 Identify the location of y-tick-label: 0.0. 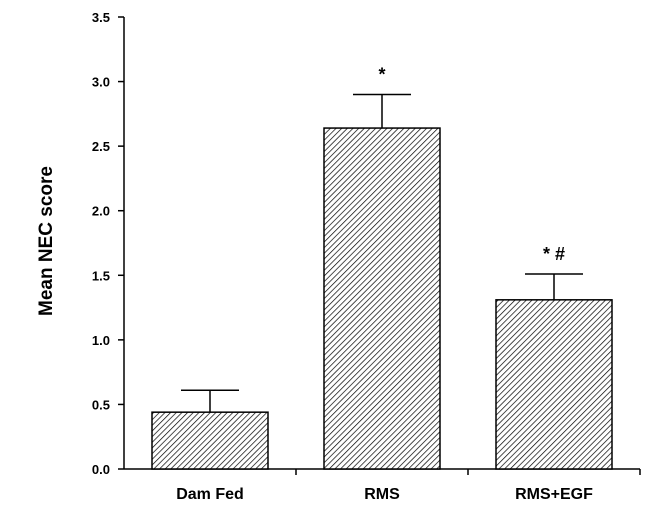
(101, 469).